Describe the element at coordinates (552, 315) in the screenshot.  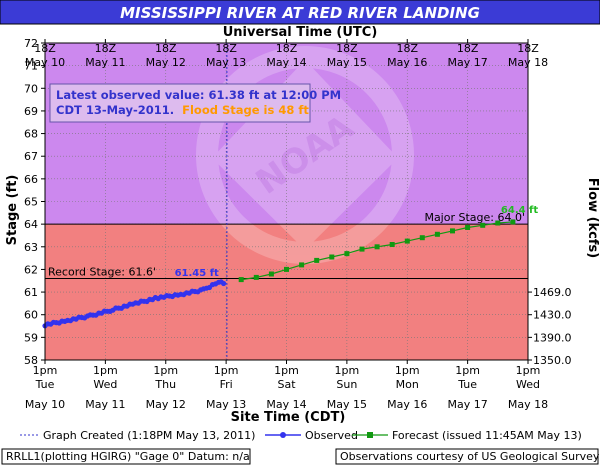
I see `flow-tick-label: 1430.0` at that location.